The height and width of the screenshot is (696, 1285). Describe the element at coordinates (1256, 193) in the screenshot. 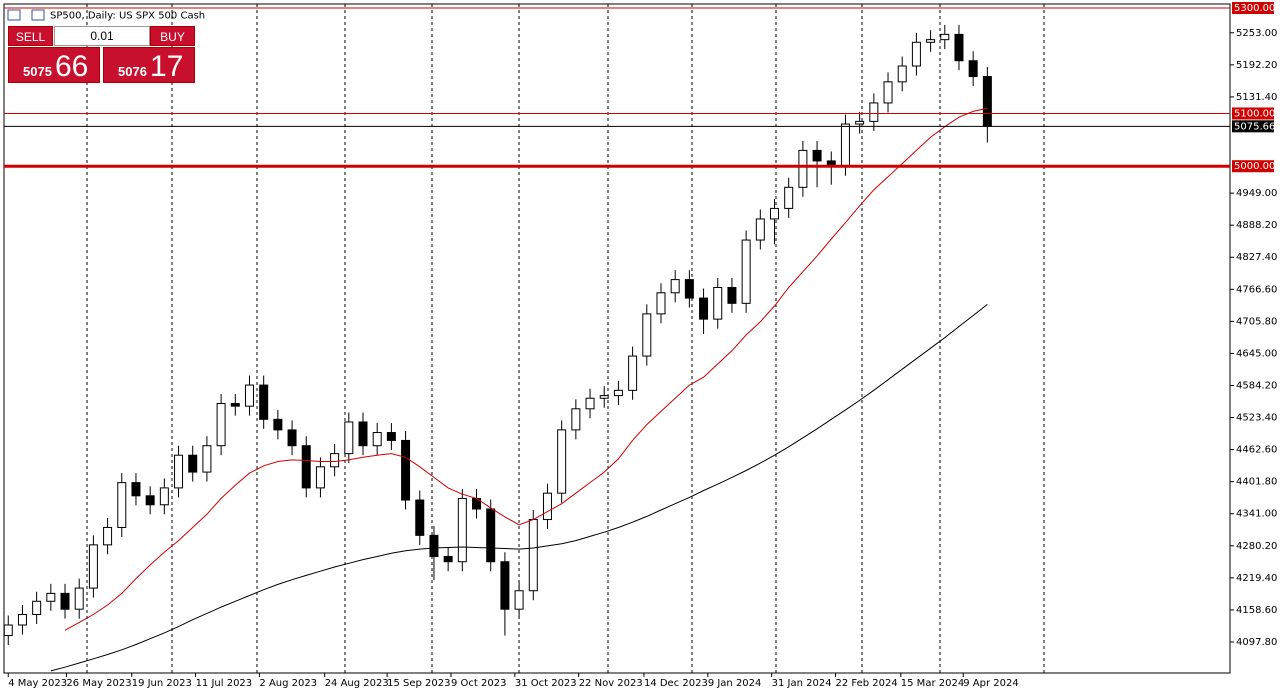

I see `y-tick-label: 4949.00` at that location.